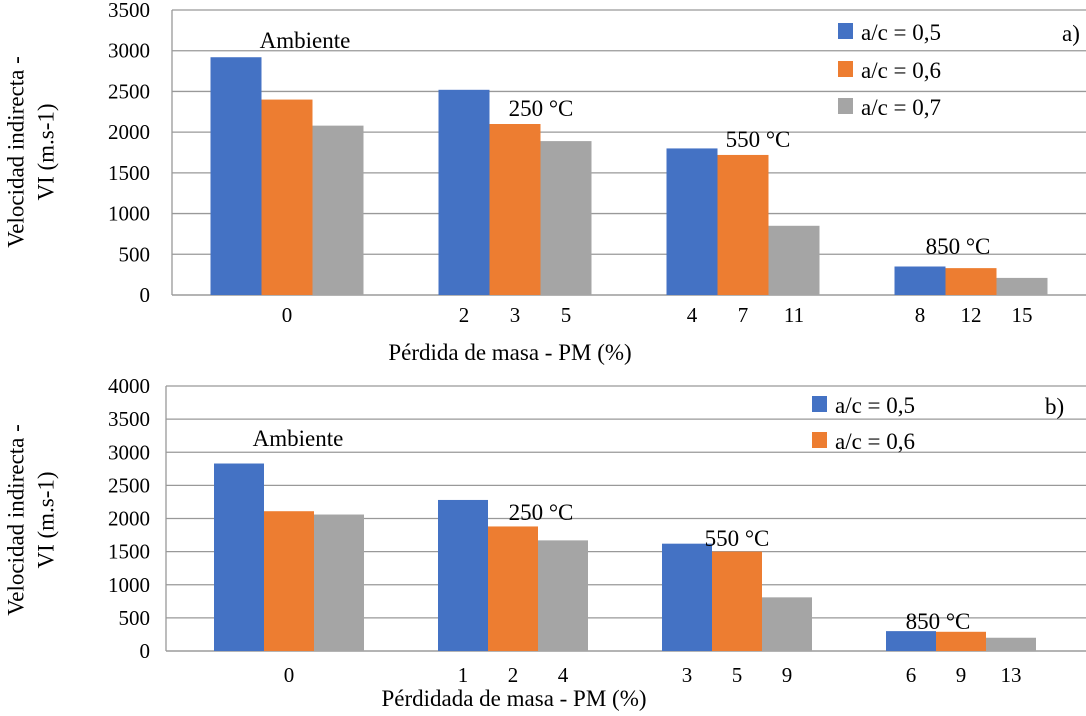  Describe the element at coordinates (920, 315) in the screenshot. I see `x-tick-label: 8` at that location.